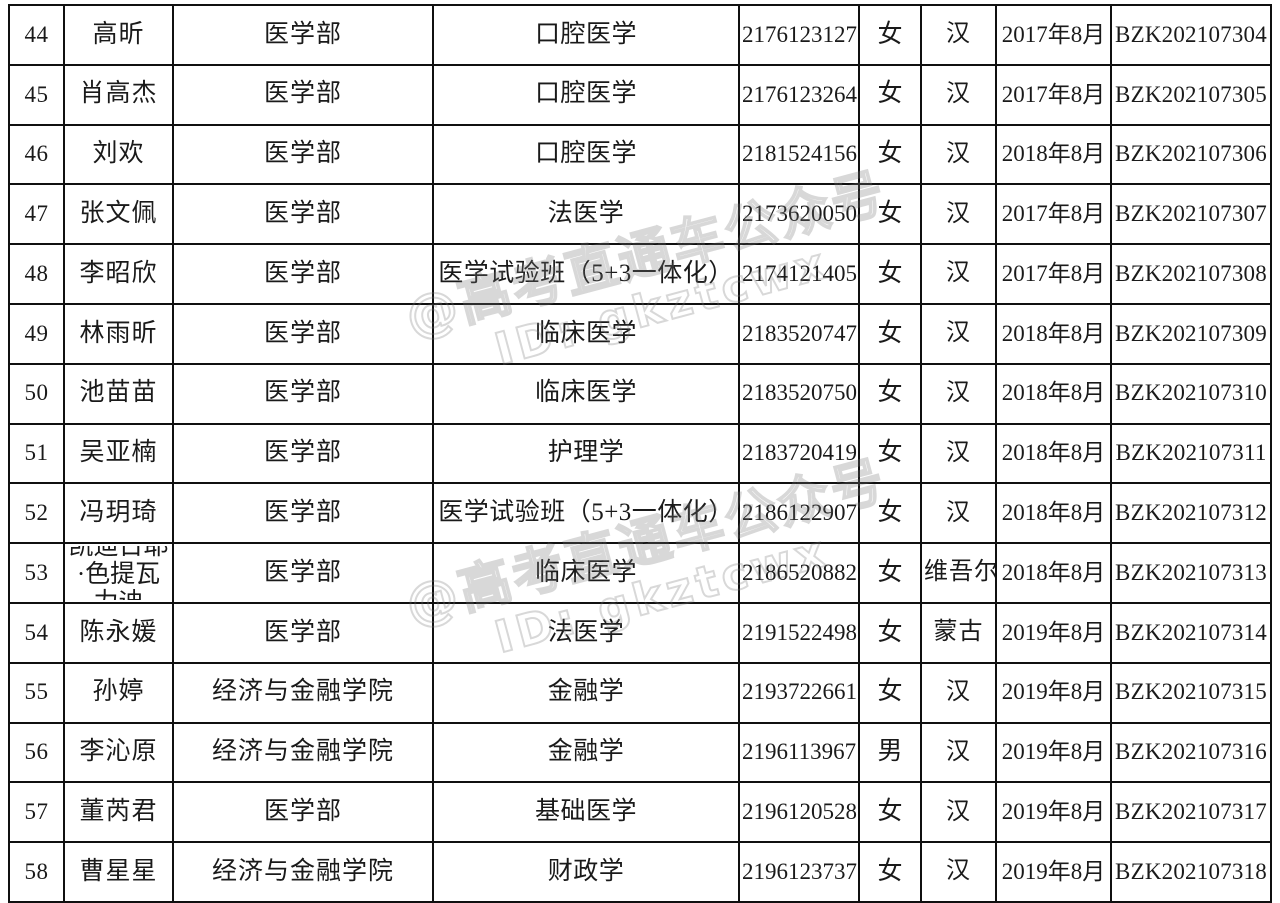 The width and height of the screenshot is (1280, 903). I want to click on cell-code: BZK202107312, so click(1191, 513).